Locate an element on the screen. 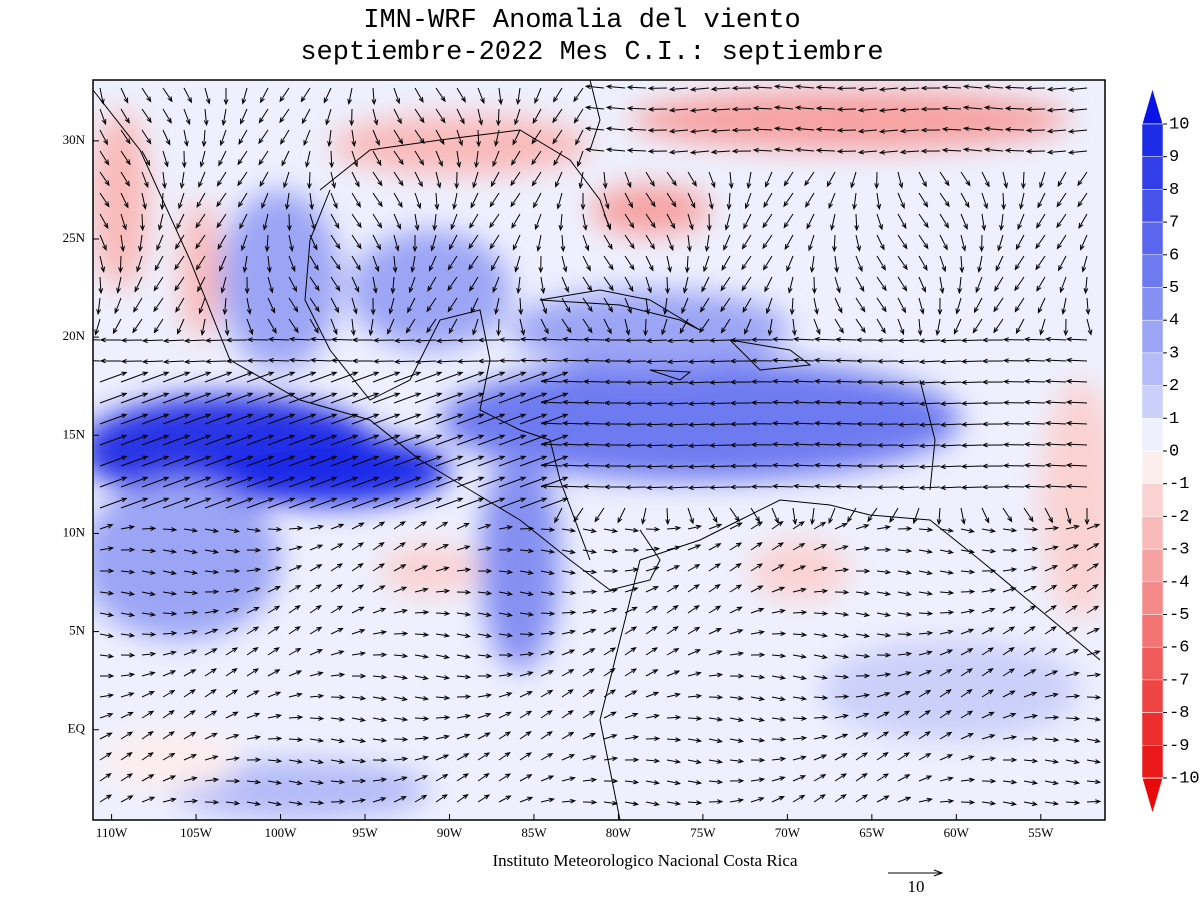 This screenshot has width=1200, height=900. x-tick-label: 55W is located at coordinates (1041, 832).